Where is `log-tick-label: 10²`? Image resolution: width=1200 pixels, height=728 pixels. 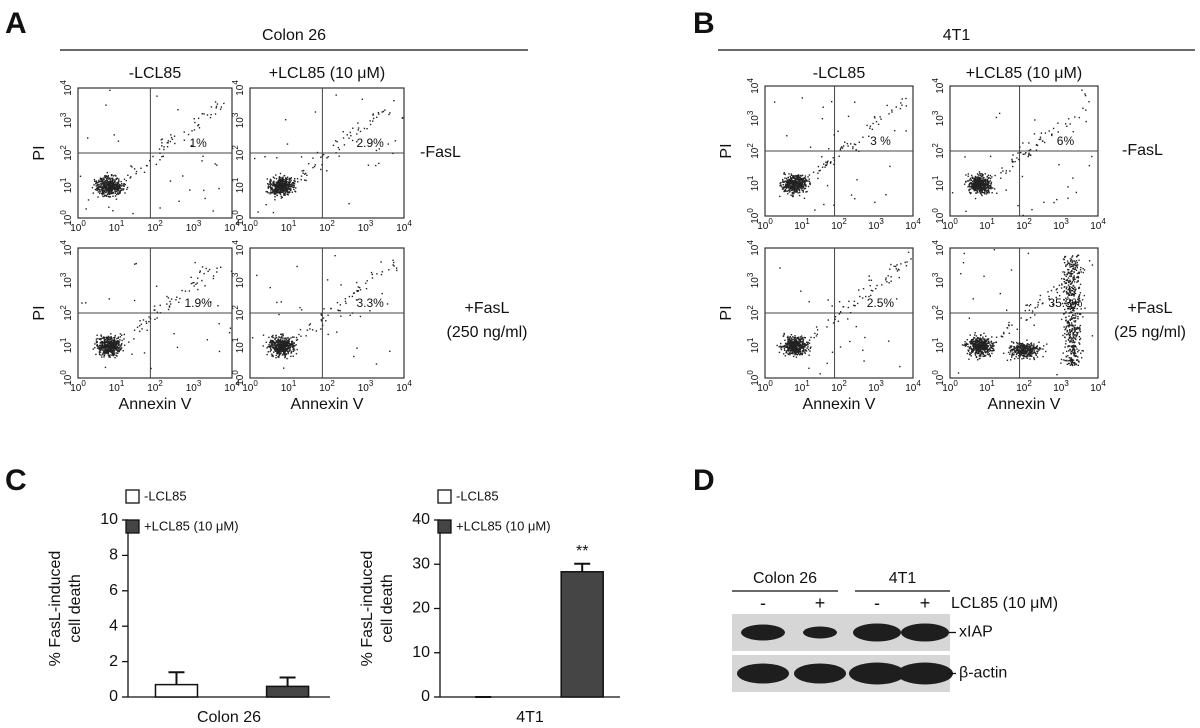
log-tick-label: 10² is located at coordinates (753, 313).